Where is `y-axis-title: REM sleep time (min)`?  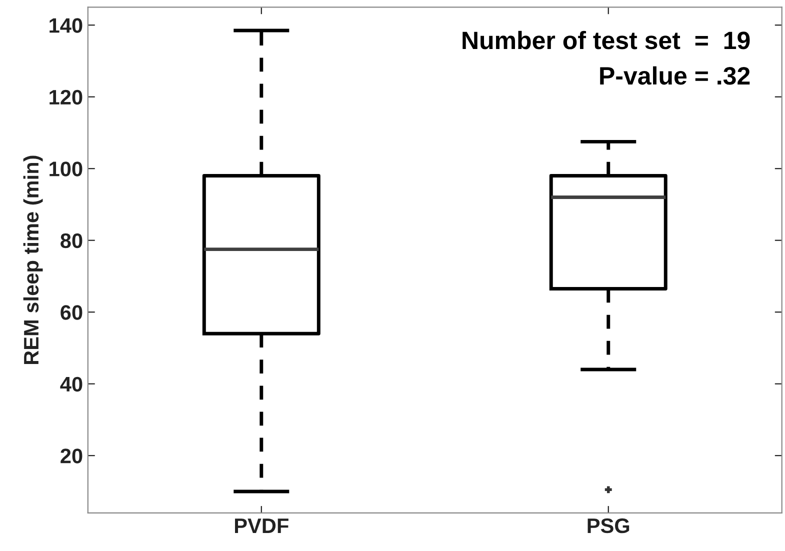 y-axis-title: REM sleep time (min) is located at coordinates (33, 260).